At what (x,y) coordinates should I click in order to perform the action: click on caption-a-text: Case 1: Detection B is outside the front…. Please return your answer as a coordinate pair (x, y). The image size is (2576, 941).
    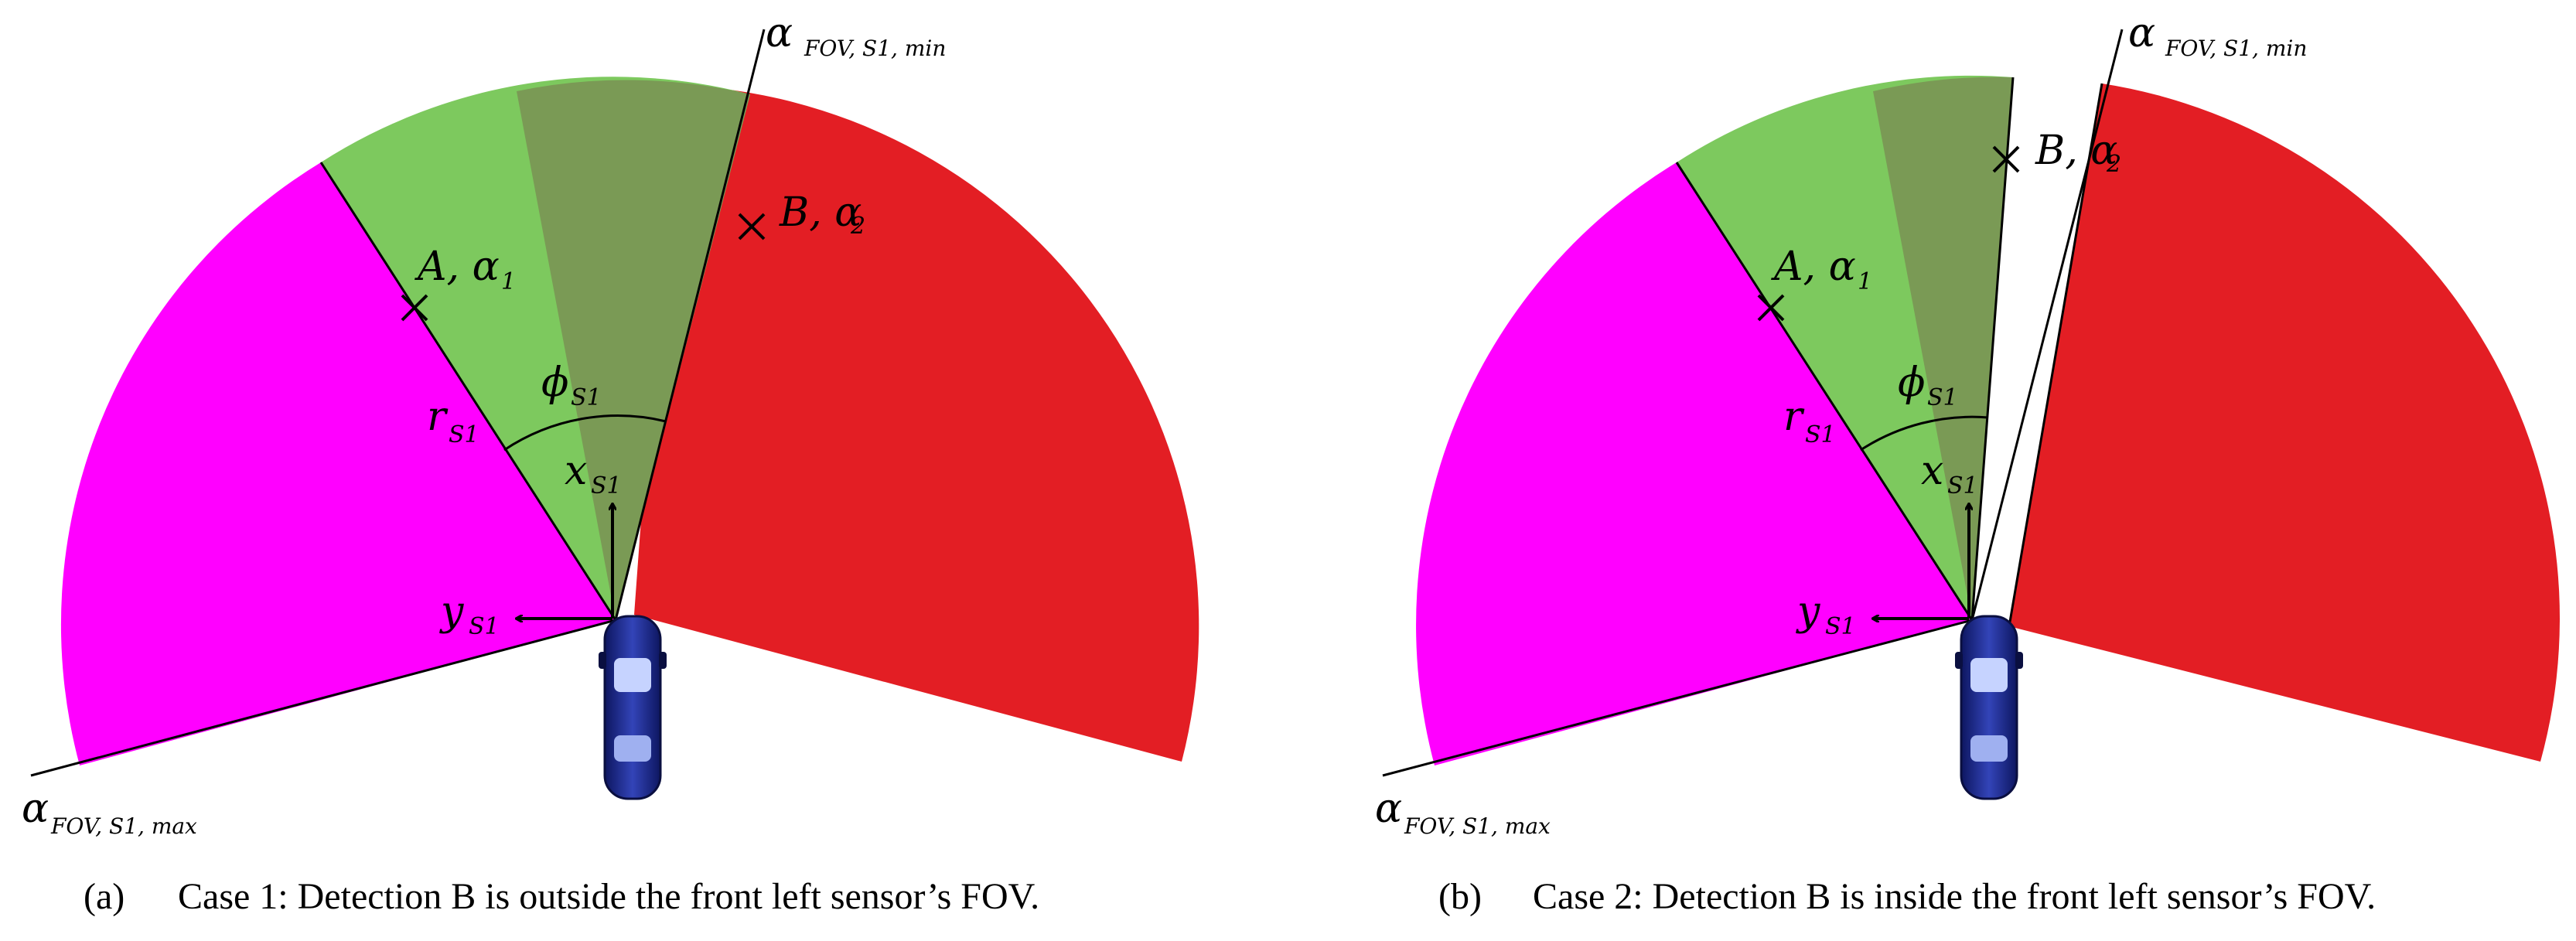
    Looking at the image, I should click on (608, 896).